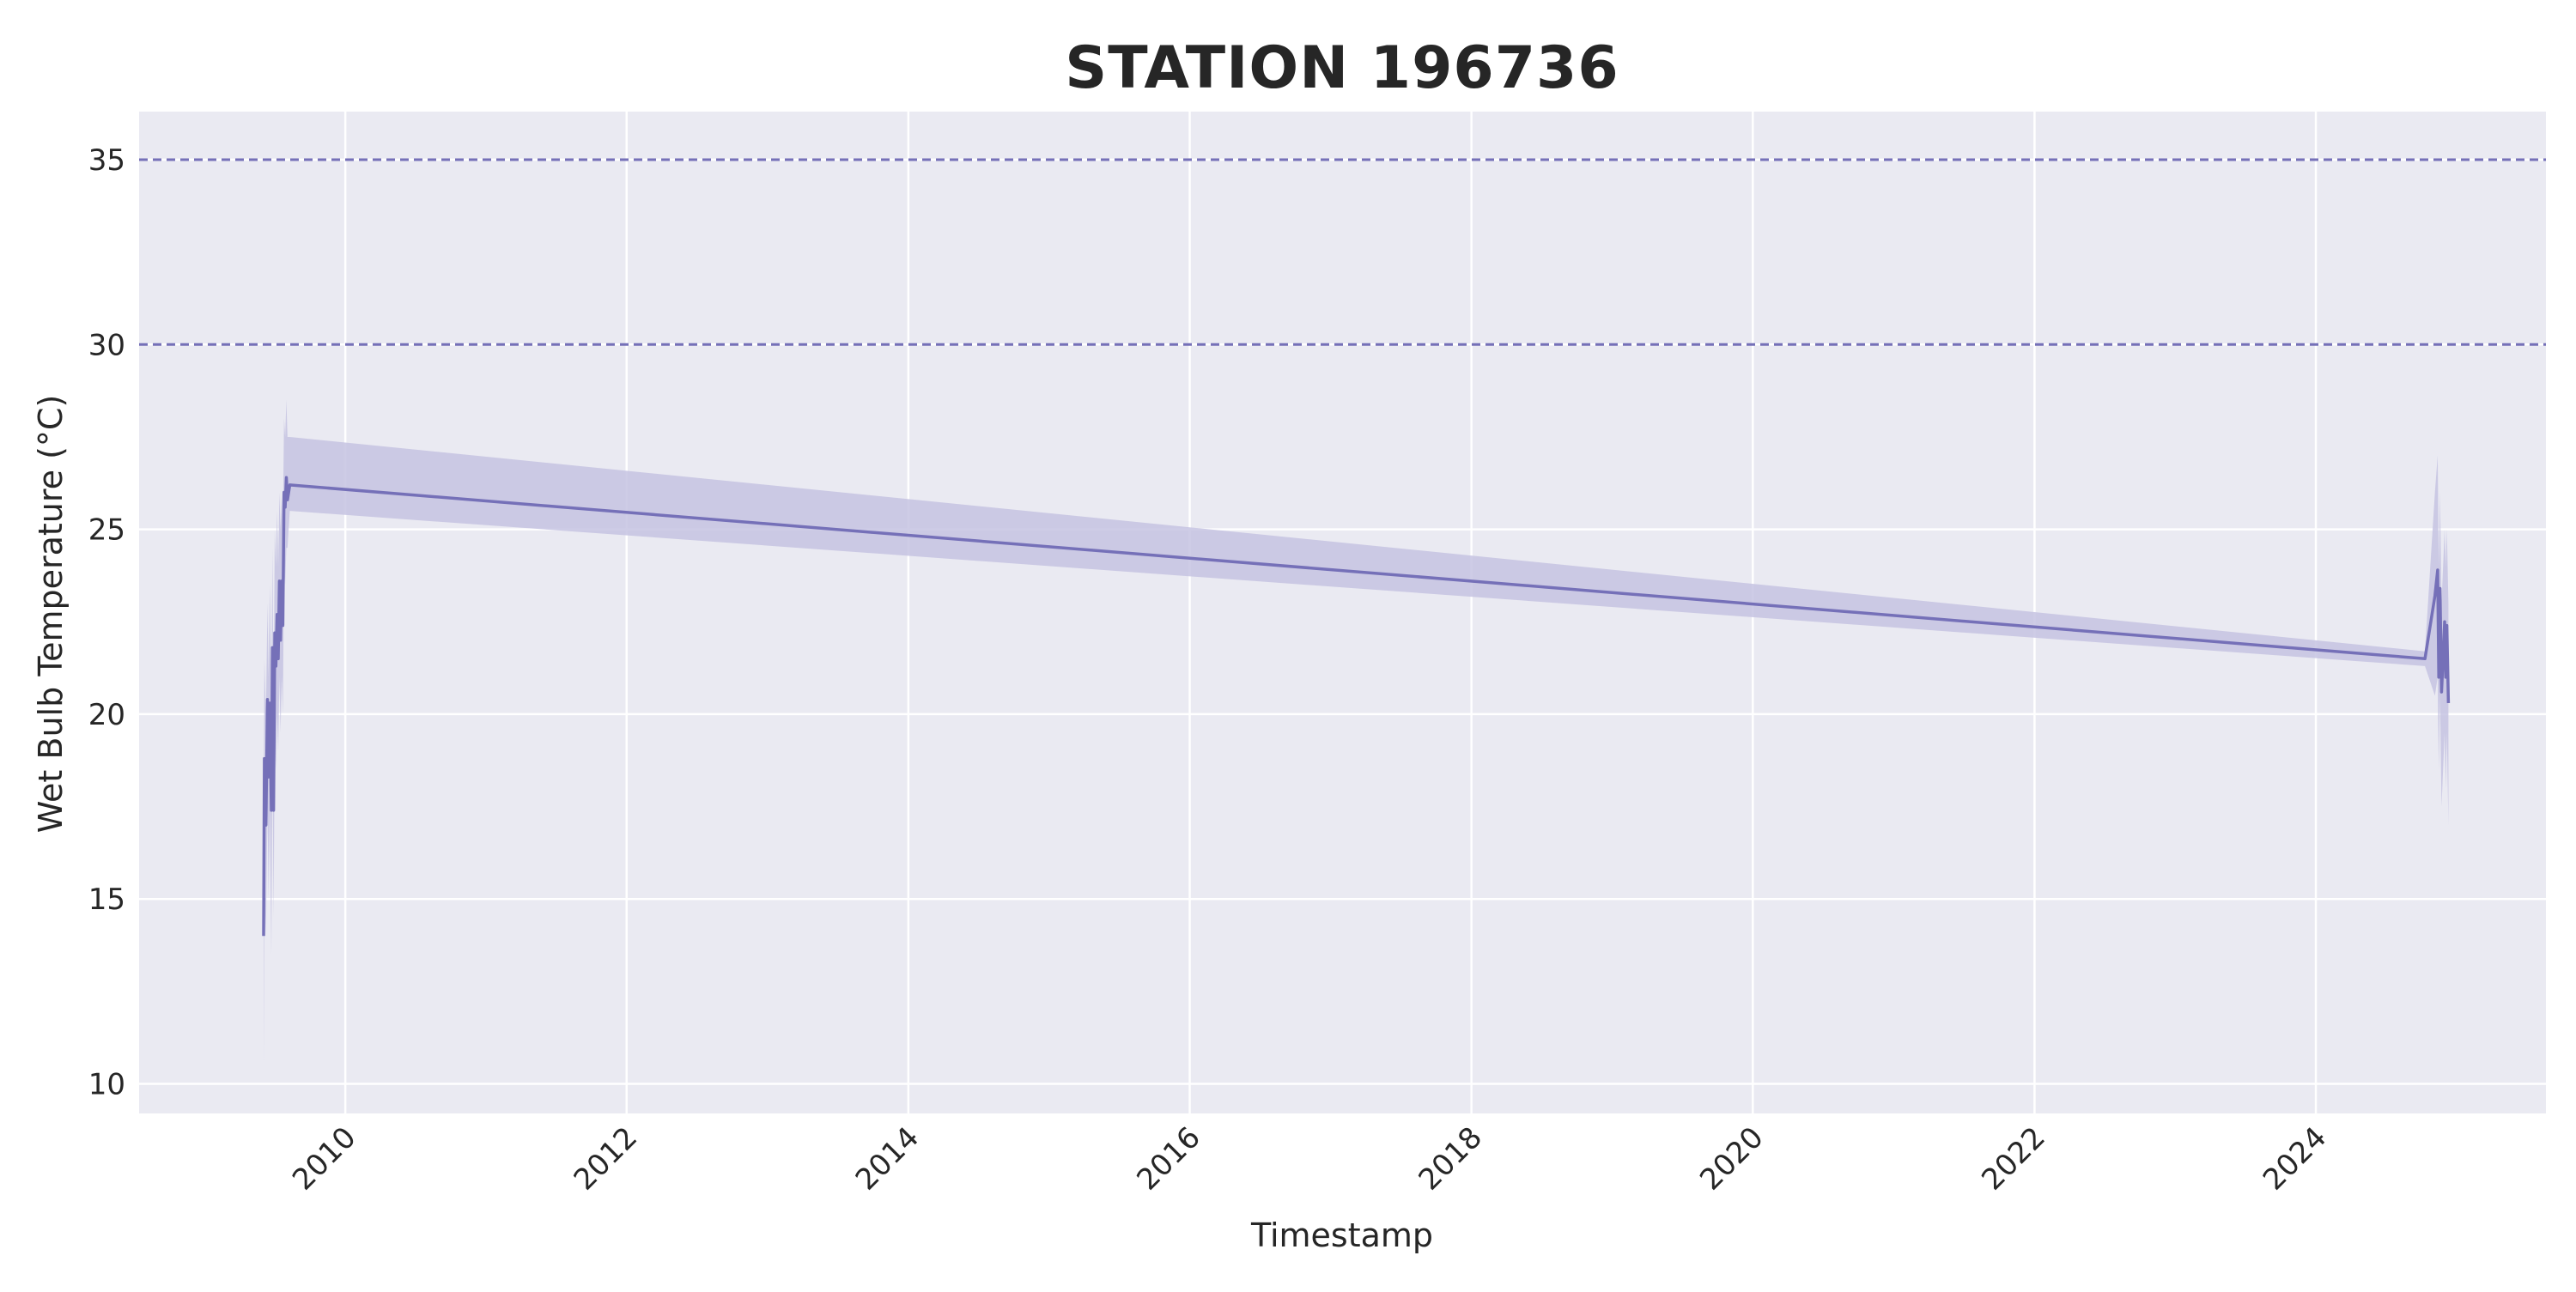 The width and height of the screenshot is (2576, 1292). I want to click on x-tick-label: 2014, so click(888, 1158).